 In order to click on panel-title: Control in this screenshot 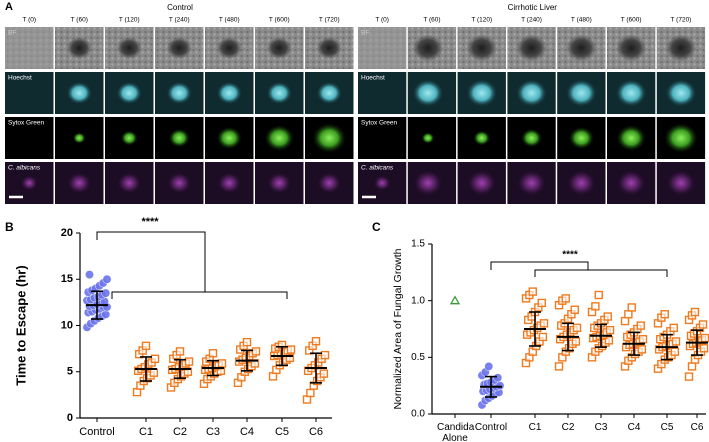, I will do `click(180, 7)`.